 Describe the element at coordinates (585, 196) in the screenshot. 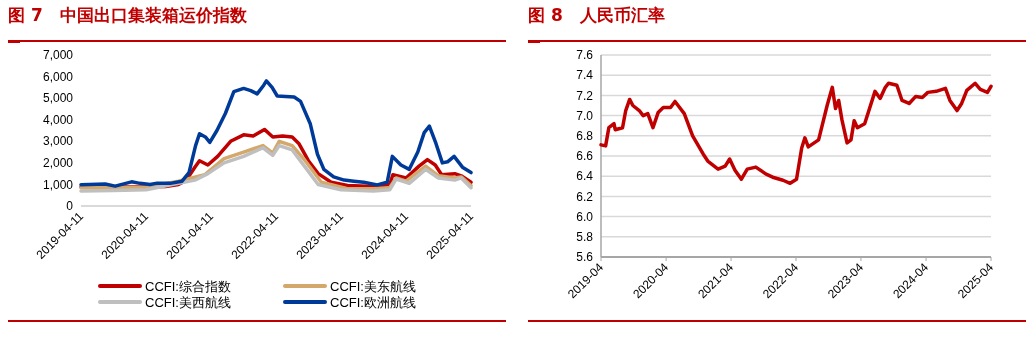

I see `y-tick-label: 6.2` at that location.